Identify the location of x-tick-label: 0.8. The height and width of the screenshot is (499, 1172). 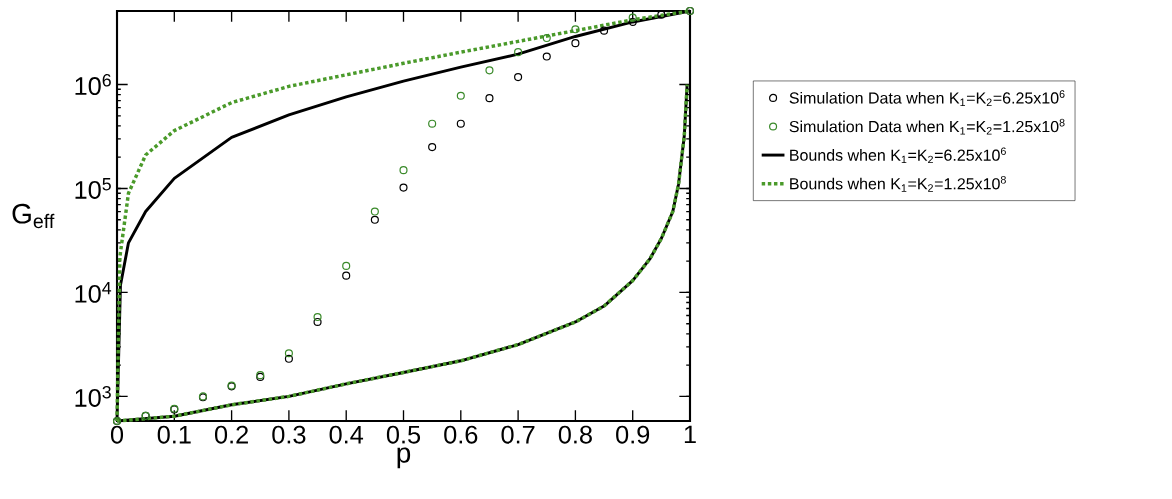
(575, 434).